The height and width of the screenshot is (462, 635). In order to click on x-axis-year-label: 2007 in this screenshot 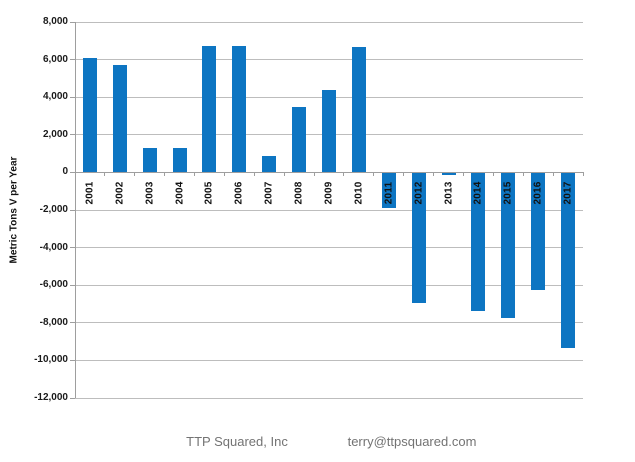, I will do `click(269, 193)`.